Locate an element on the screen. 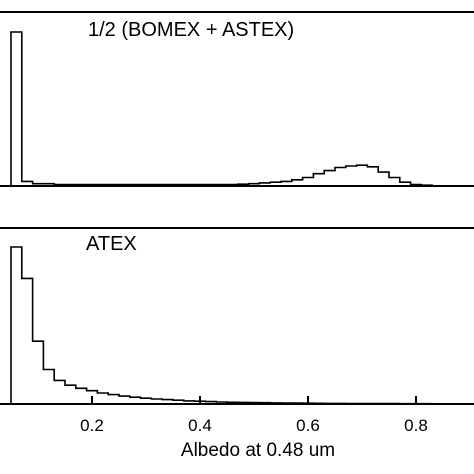 The width and height of the screenshot is (474, 474). bottom-panel-label: ATEX is located at coordinates (111, 244).